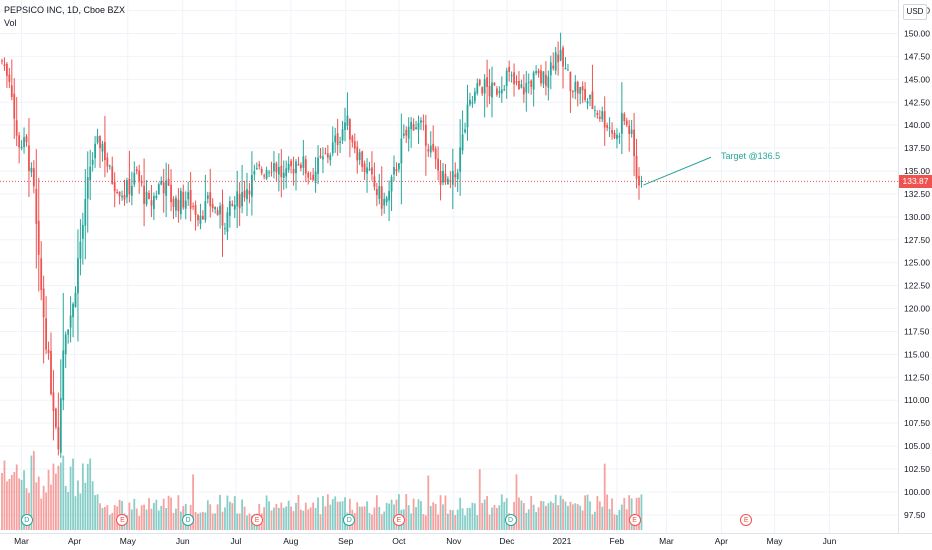 The height and width of the screenshot is (550, 932). Describe the element at coordinates (915, 12) in the screenshot. I see `currency-label: USD` at that location.